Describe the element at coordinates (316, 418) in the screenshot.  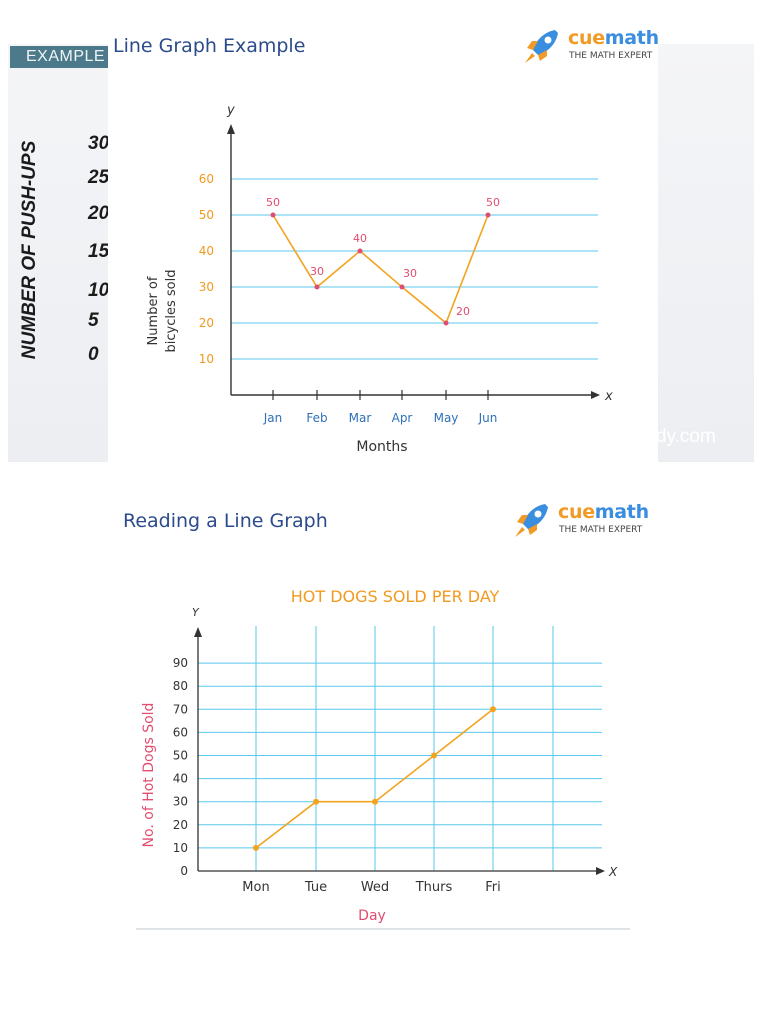
I see `x-tick-label: Feb` at that location.